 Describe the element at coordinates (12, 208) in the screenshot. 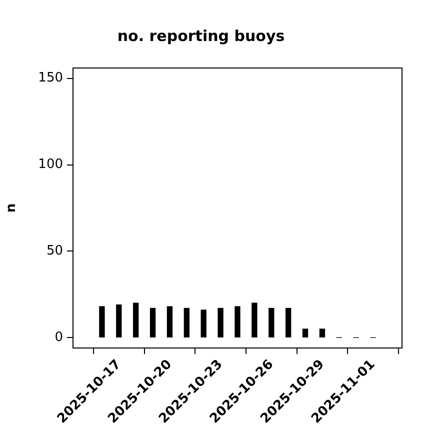

I see `y-axis-title: n` at that location.